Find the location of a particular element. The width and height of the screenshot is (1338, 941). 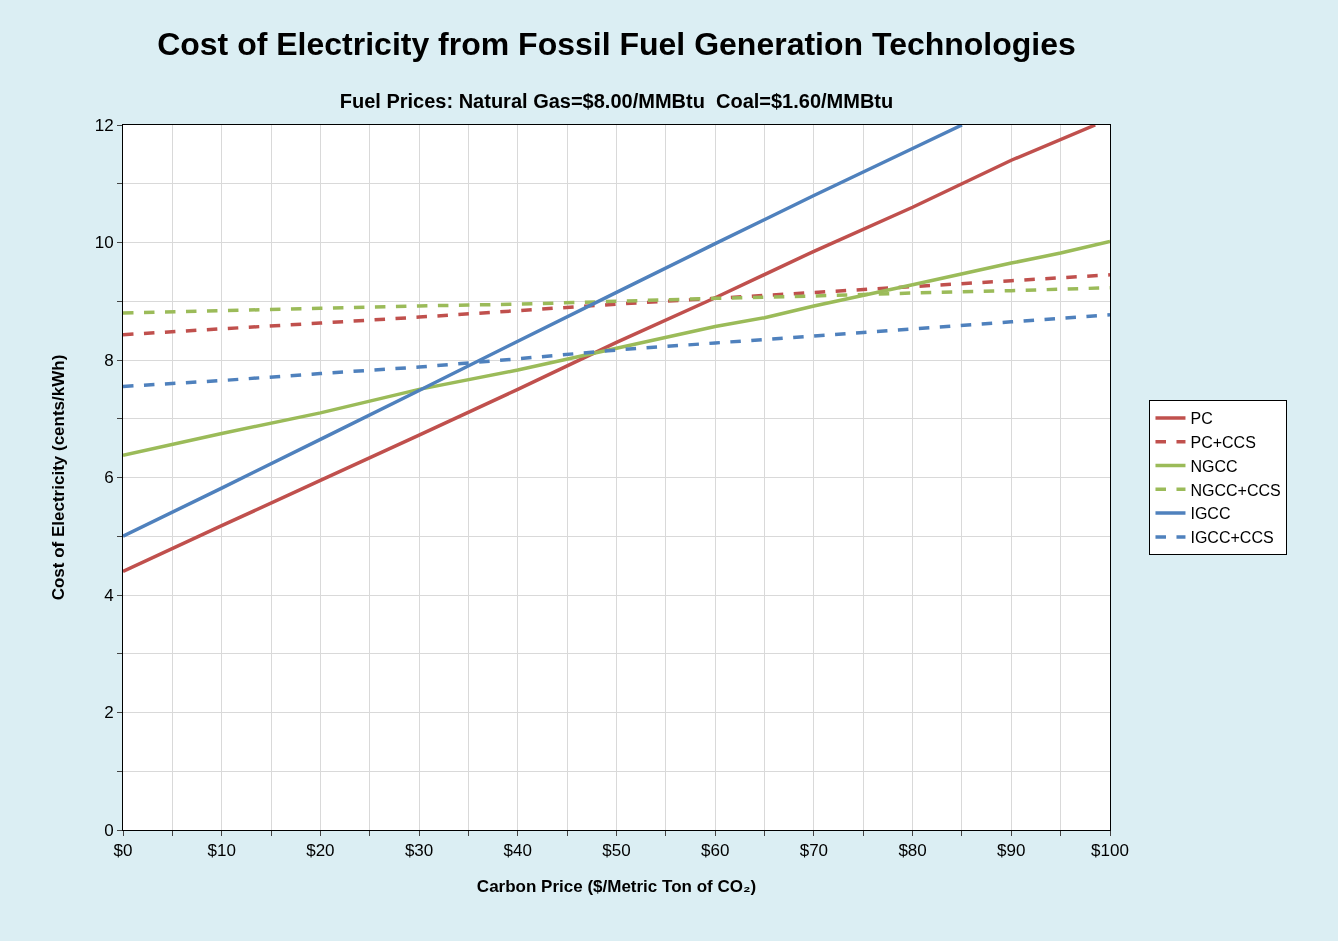

legend-label: PC+CCS is located at coordinates (1223, 442).